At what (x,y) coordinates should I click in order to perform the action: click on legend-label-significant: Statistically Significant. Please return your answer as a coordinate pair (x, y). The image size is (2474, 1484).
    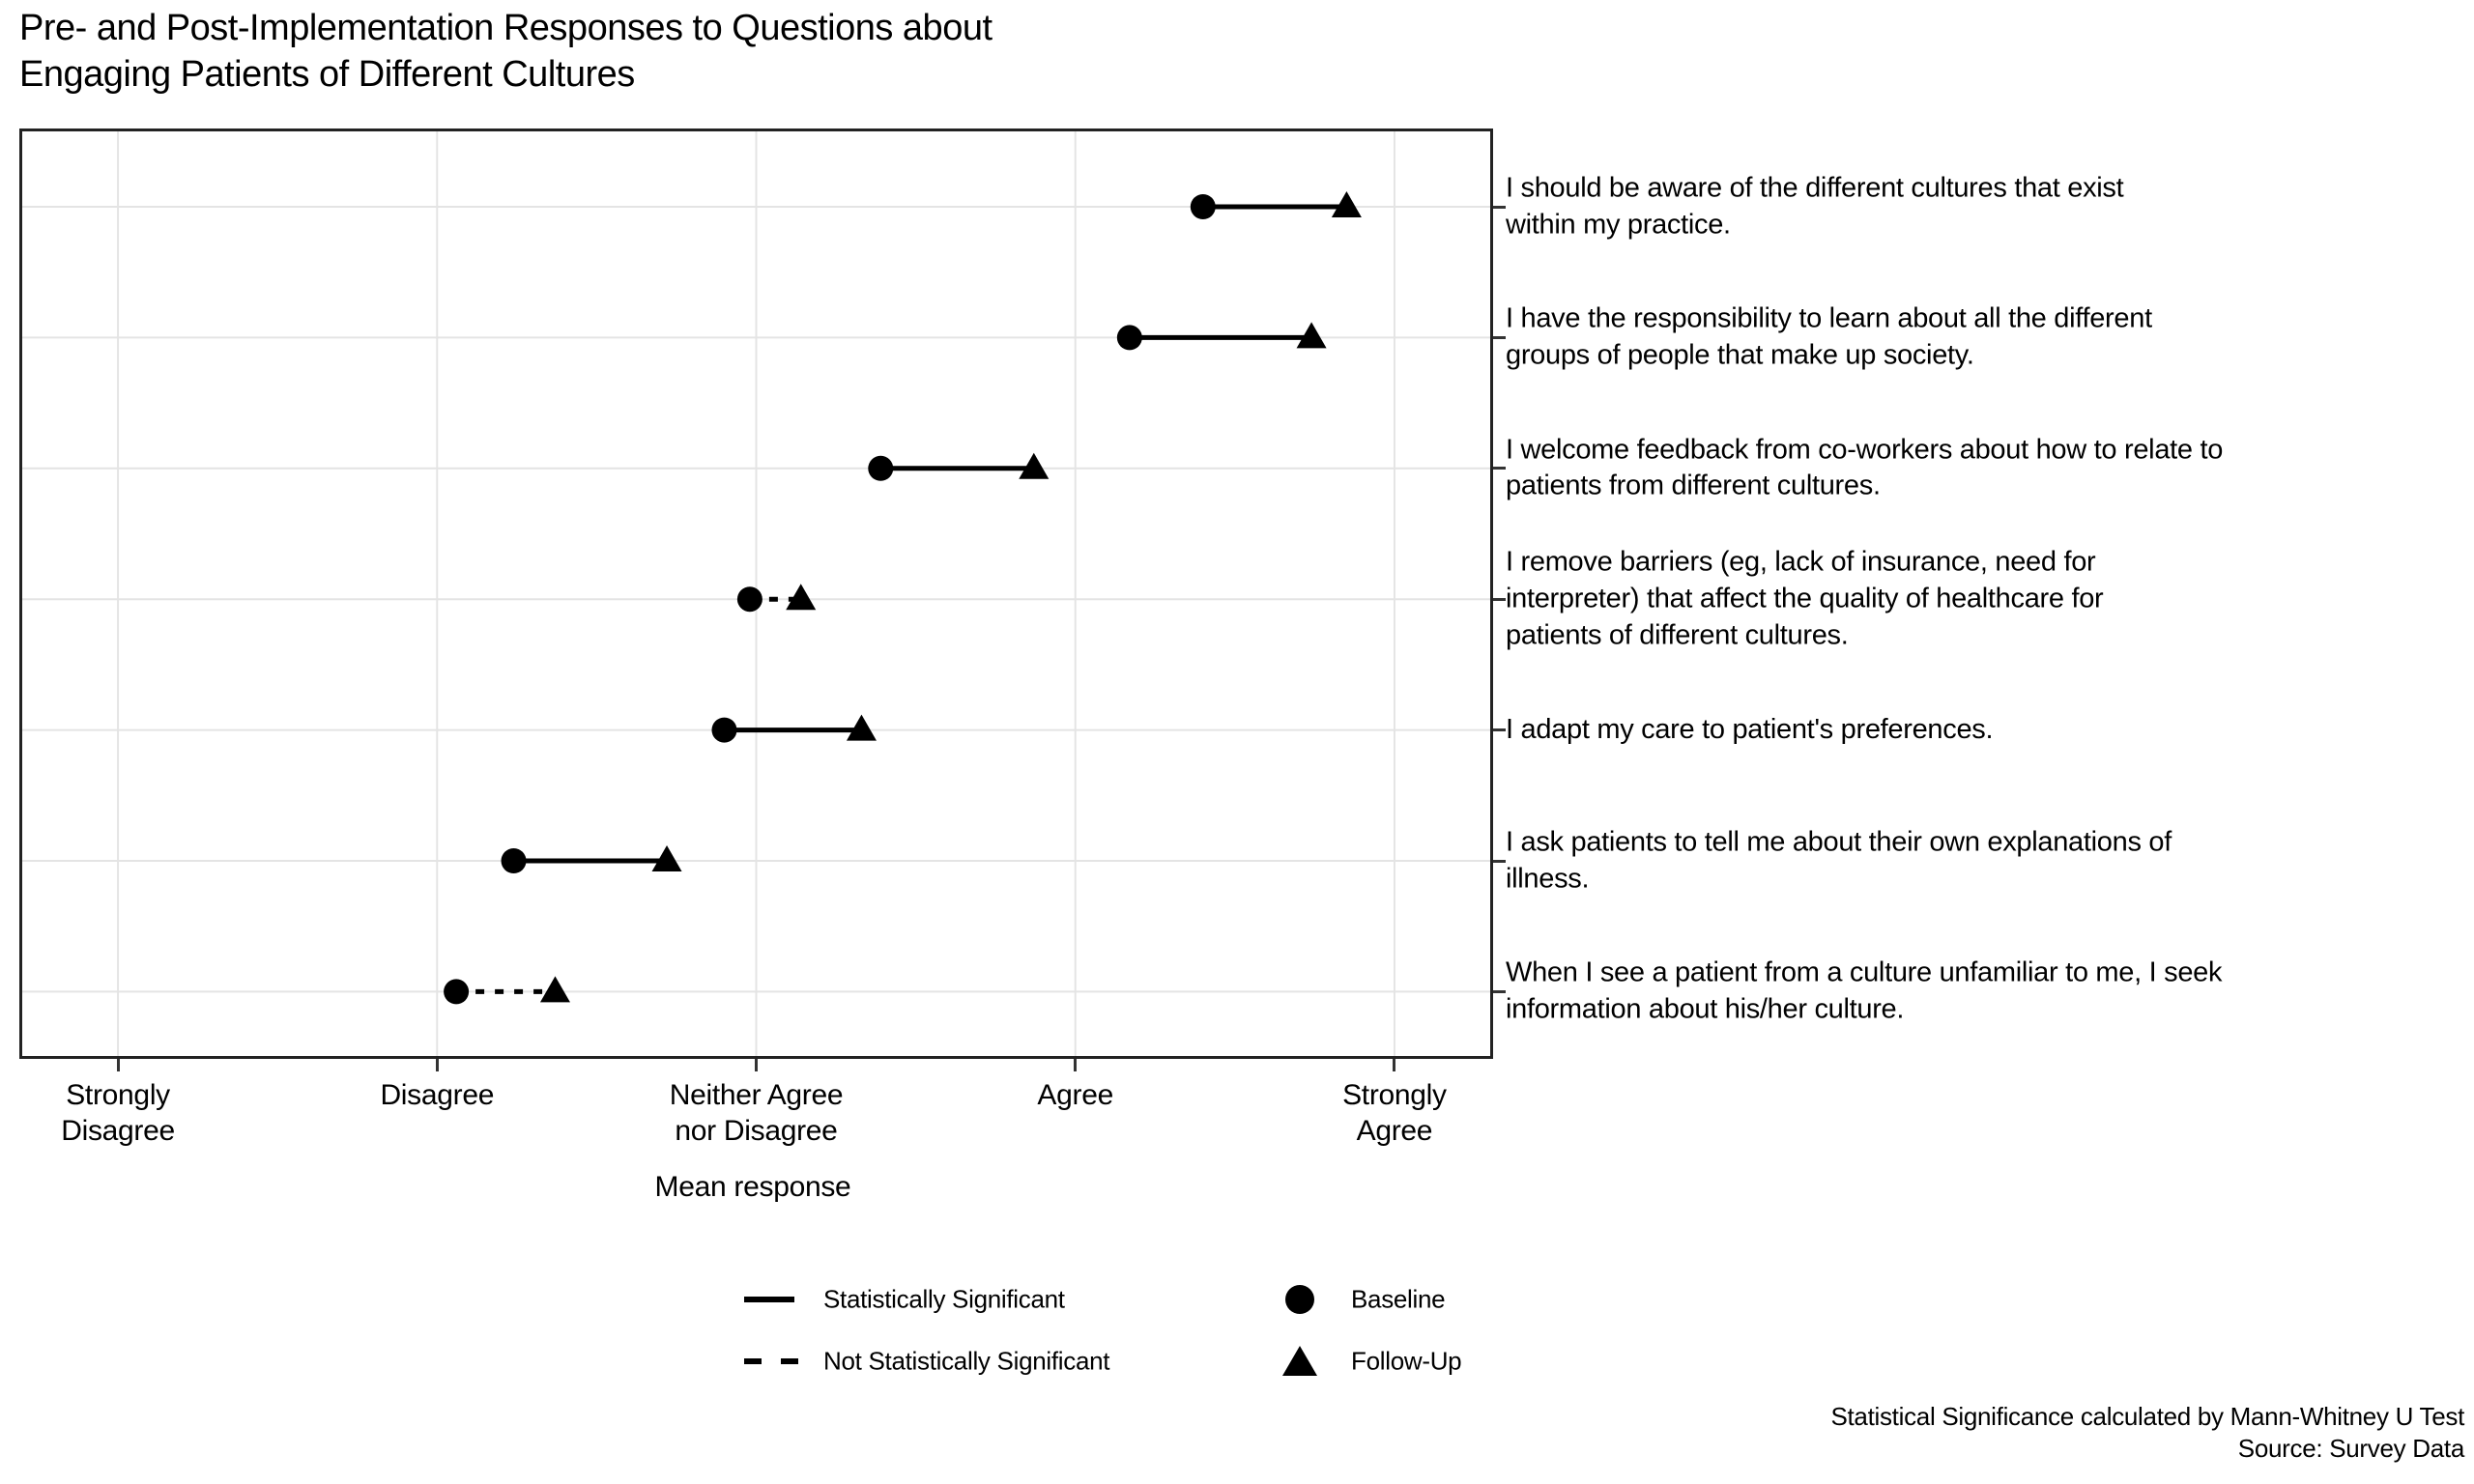
    Looking at the image, I should click on (944, 1299).